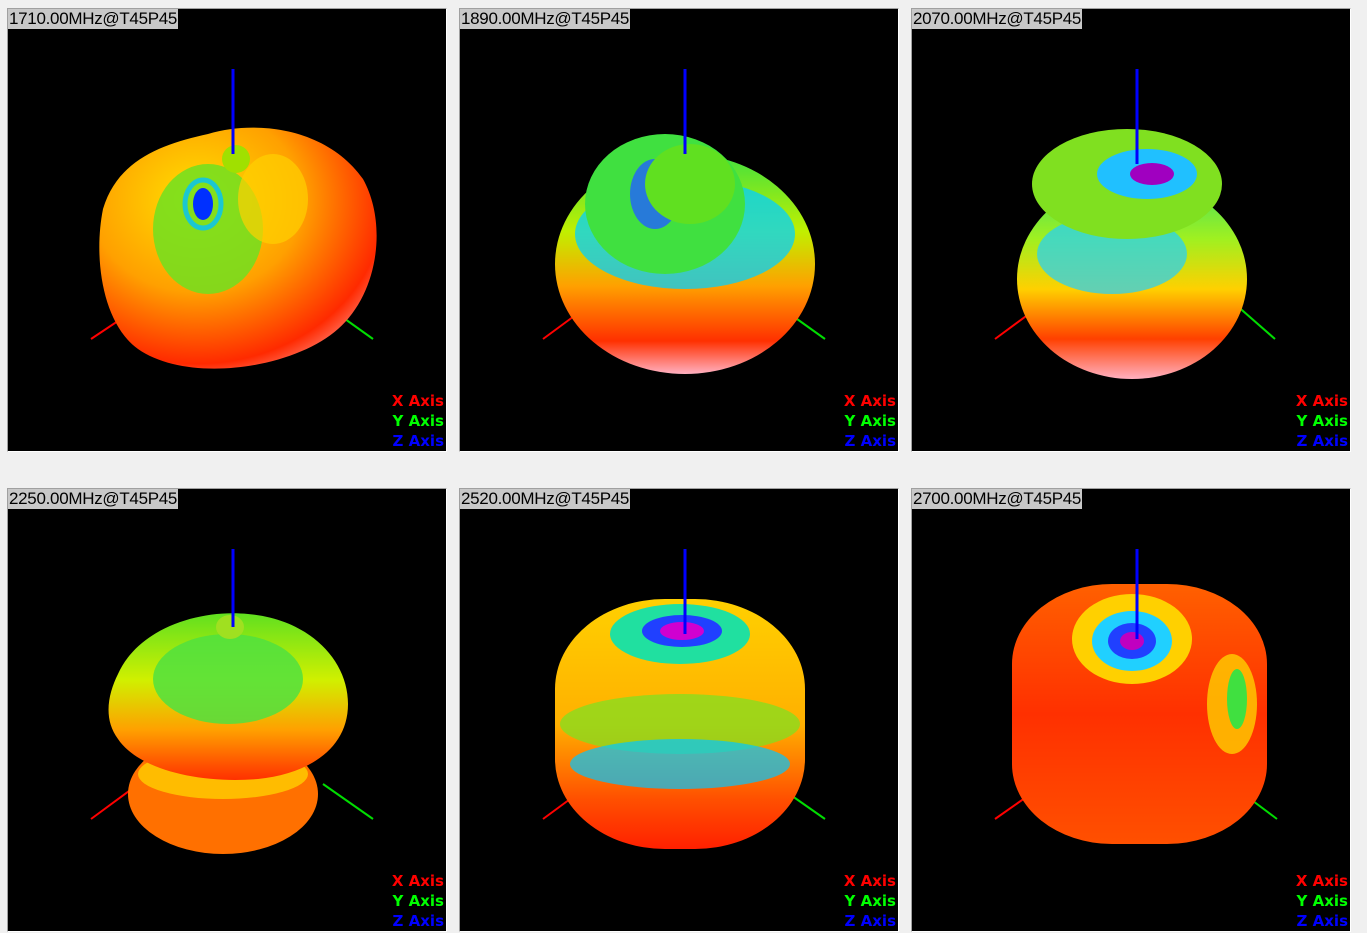  Describe the element at coordinates (273, 199) in the screenshot. I see `pattern-yellow-band` at that location.